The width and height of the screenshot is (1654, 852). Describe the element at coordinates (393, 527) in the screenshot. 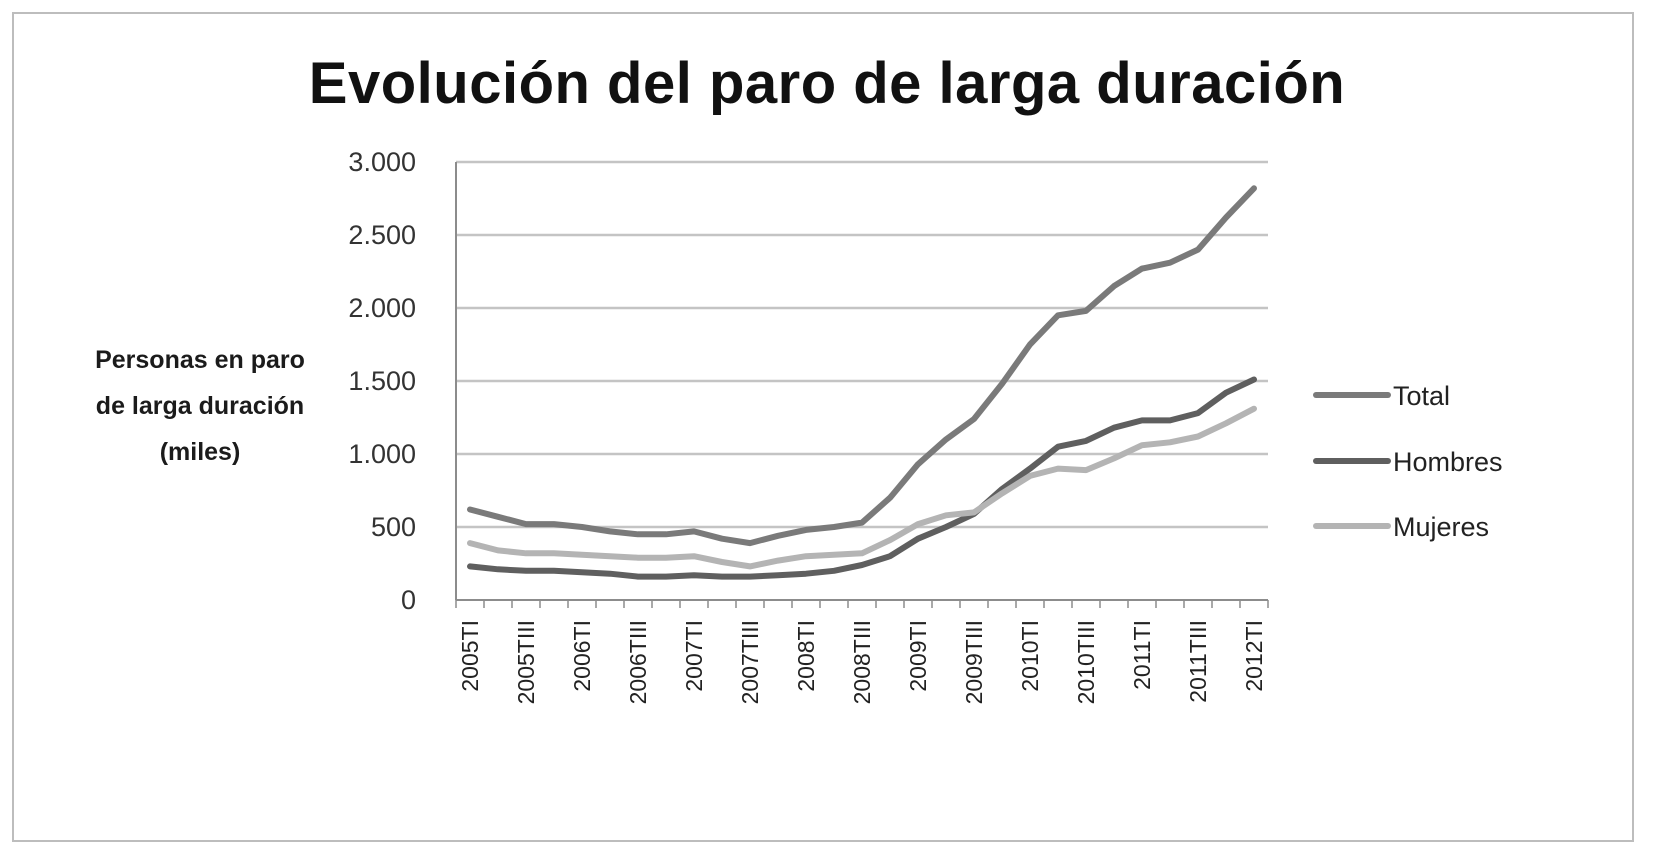

I see `y-tick-label: 500` at that location.